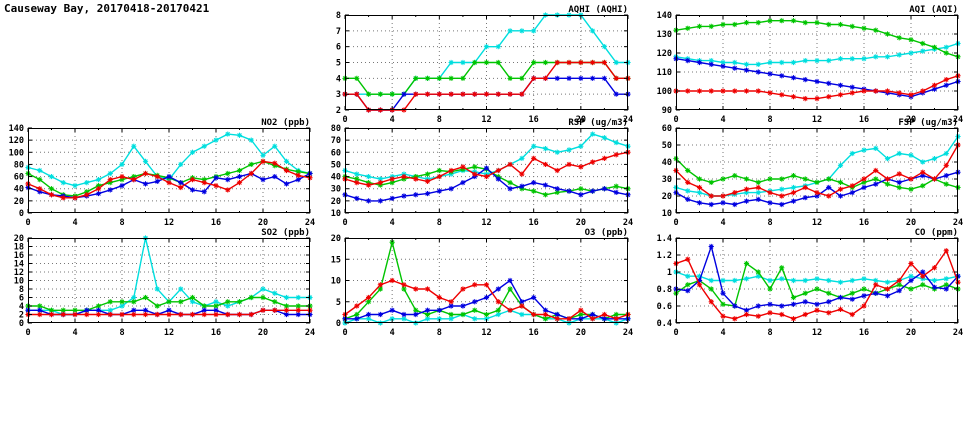 The image size is (975, 447). What do you see at coordinates (667, 180) in the screenshot?
I see `y-tick-label: 30` at bounding box center [667, 180].